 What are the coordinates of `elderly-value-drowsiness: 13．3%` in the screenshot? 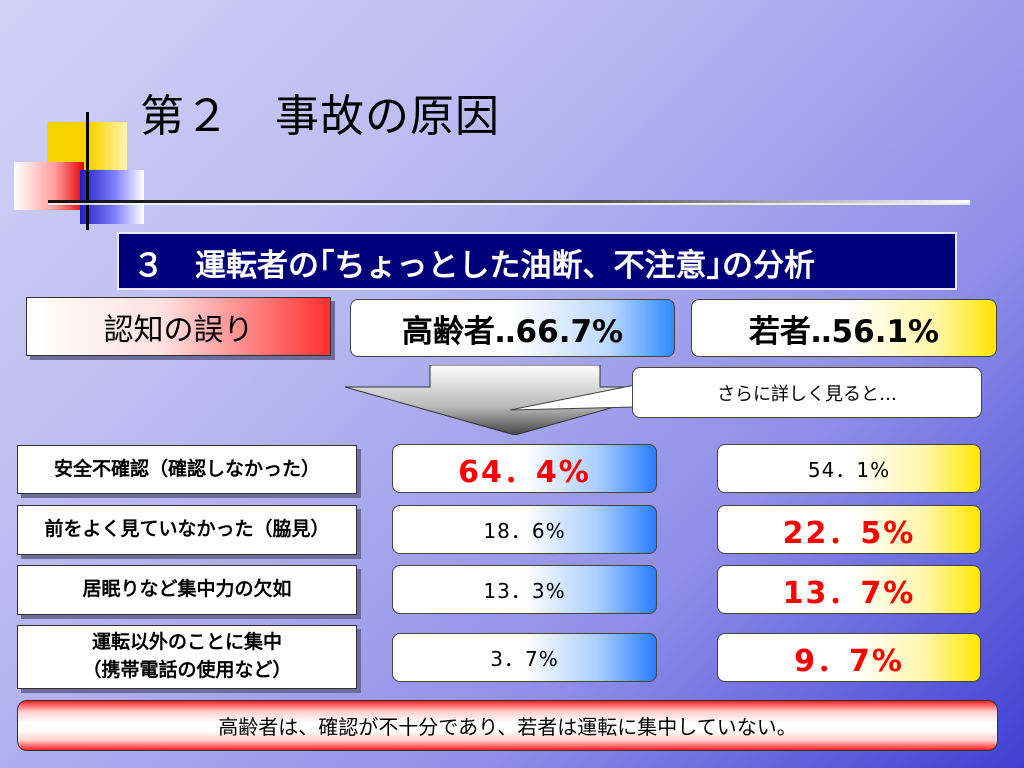 It's located at (524, 589).